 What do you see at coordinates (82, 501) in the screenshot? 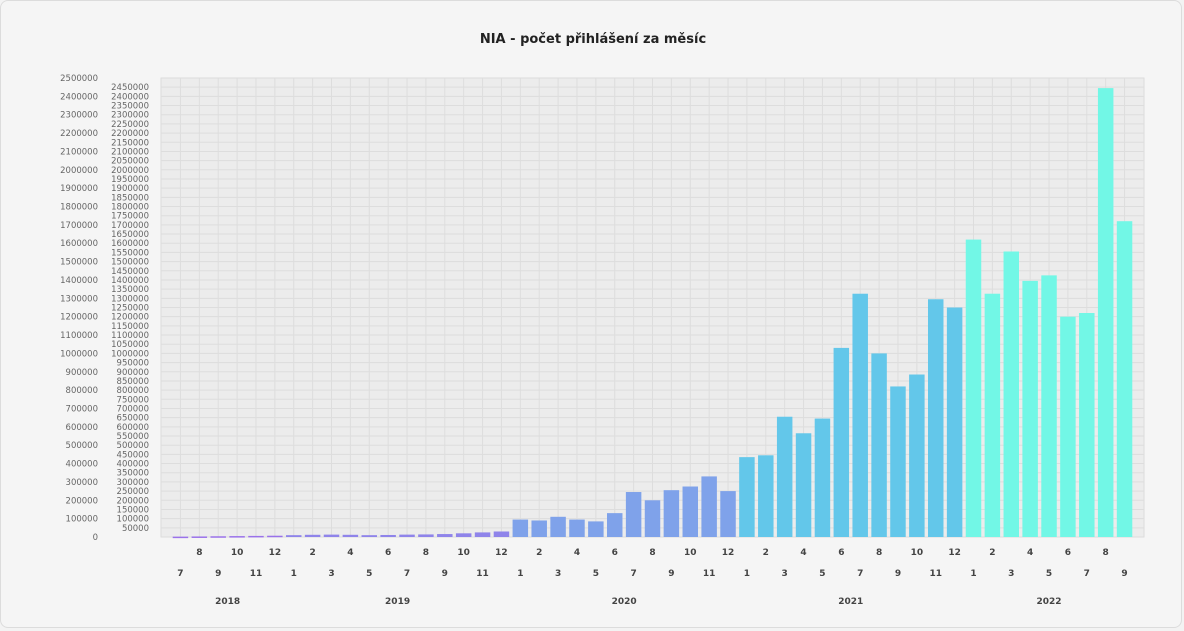
I see `y-tick-outer: 200000` at bounding box center [82, 501].